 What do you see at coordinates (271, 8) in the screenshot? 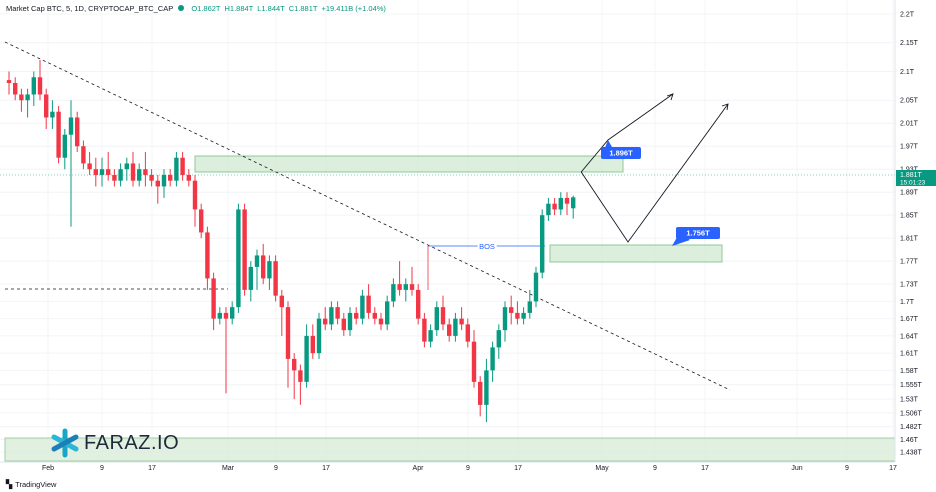
I see `low-value: L1.844T` at bounding box center [271, 8].